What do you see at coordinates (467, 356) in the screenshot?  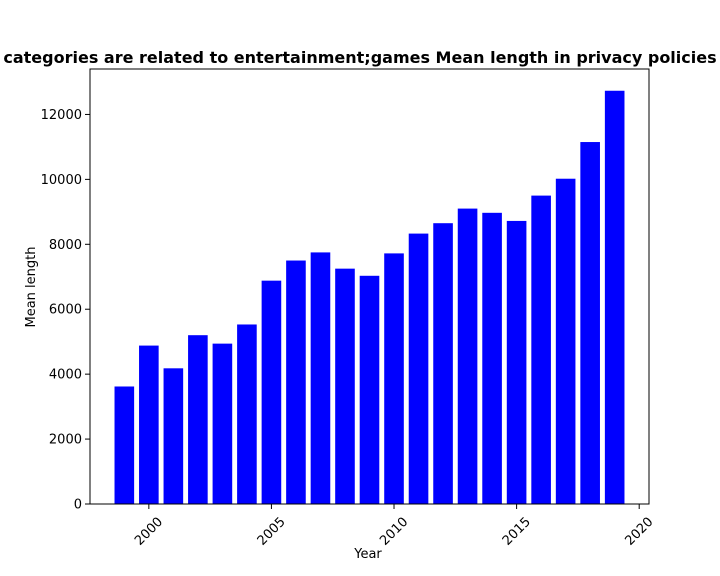 I see `bar-2013` at bounding box center [467, 356].